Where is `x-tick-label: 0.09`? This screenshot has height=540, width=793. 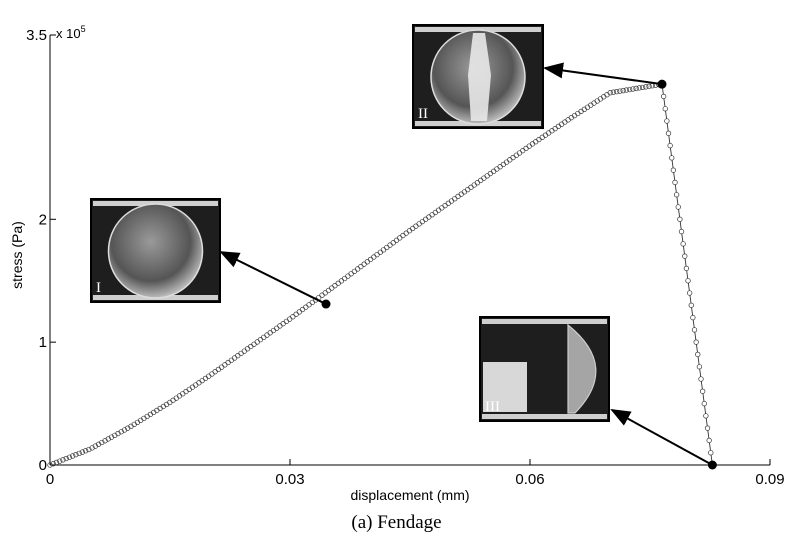 x-tick-label: 0.09 is located at coordinates (769, 479).